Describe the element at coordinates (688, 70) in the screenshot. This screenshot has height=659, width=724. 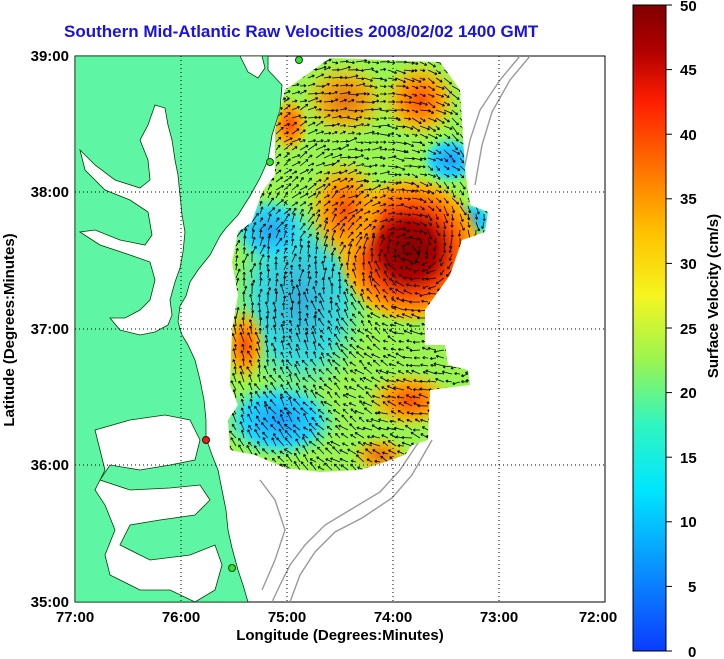
I see `colorbar-tick-label: 45` at that location.